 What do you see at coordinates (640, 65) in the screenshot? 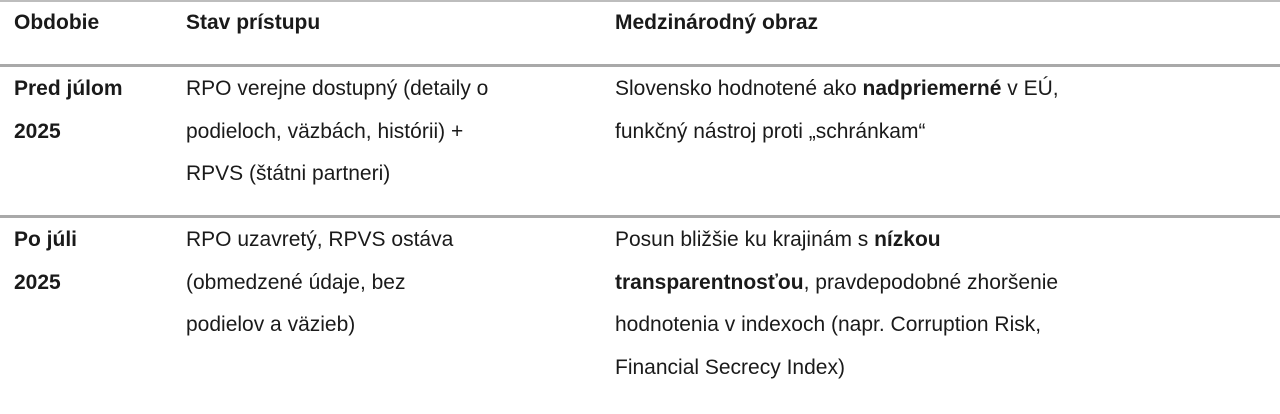
I see `header-divider` at bounding box center [640, 65].